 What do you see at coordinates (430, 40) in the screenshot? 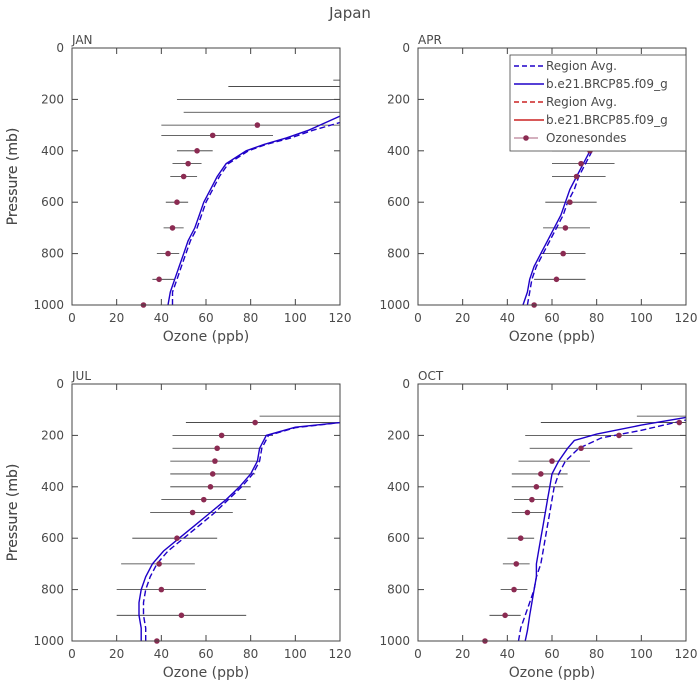
I see `panel-label: APR` at bounding box center [430, 40].